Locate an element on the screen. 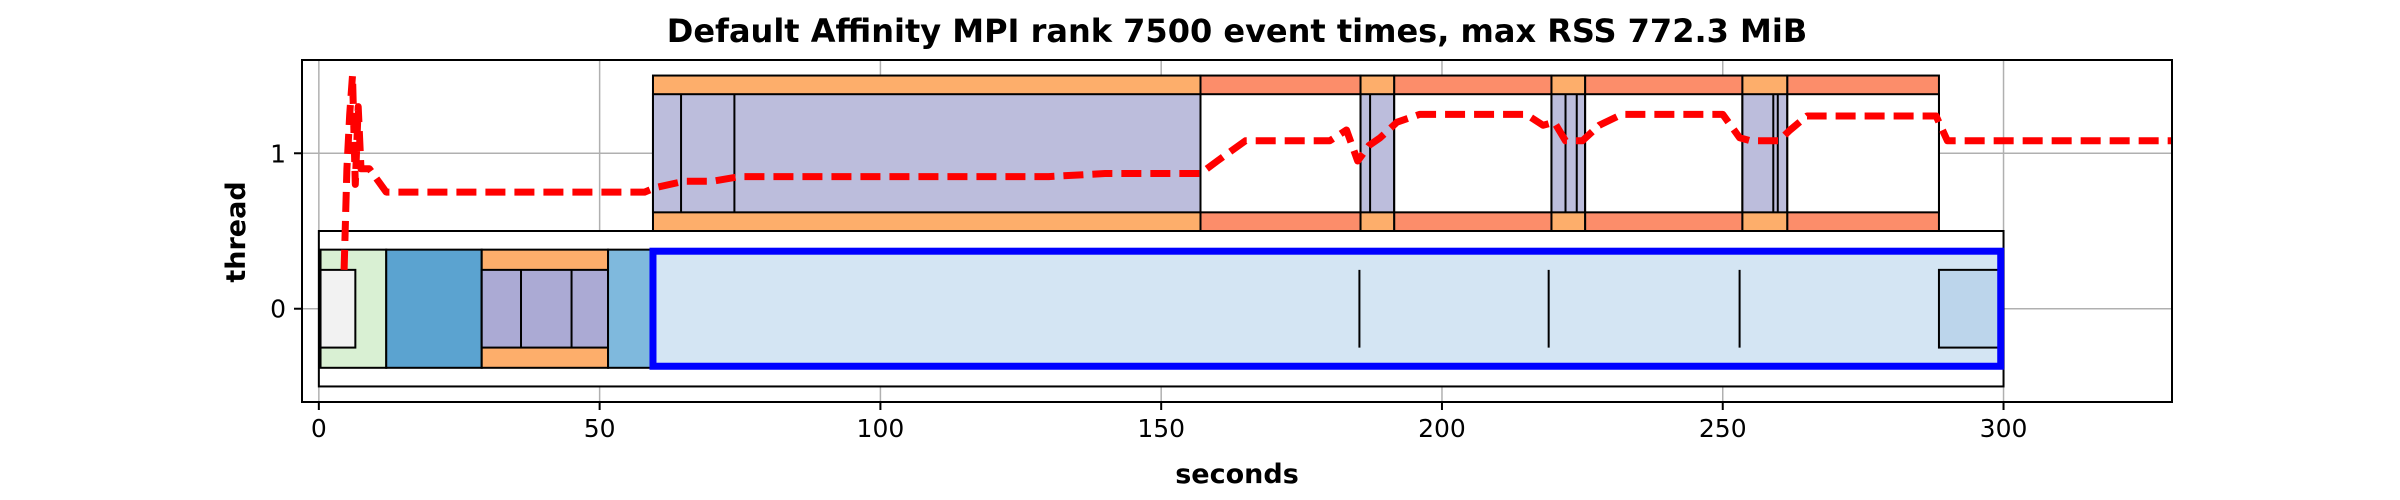  y-axis-label: thread is located at coordinates (236, 231).